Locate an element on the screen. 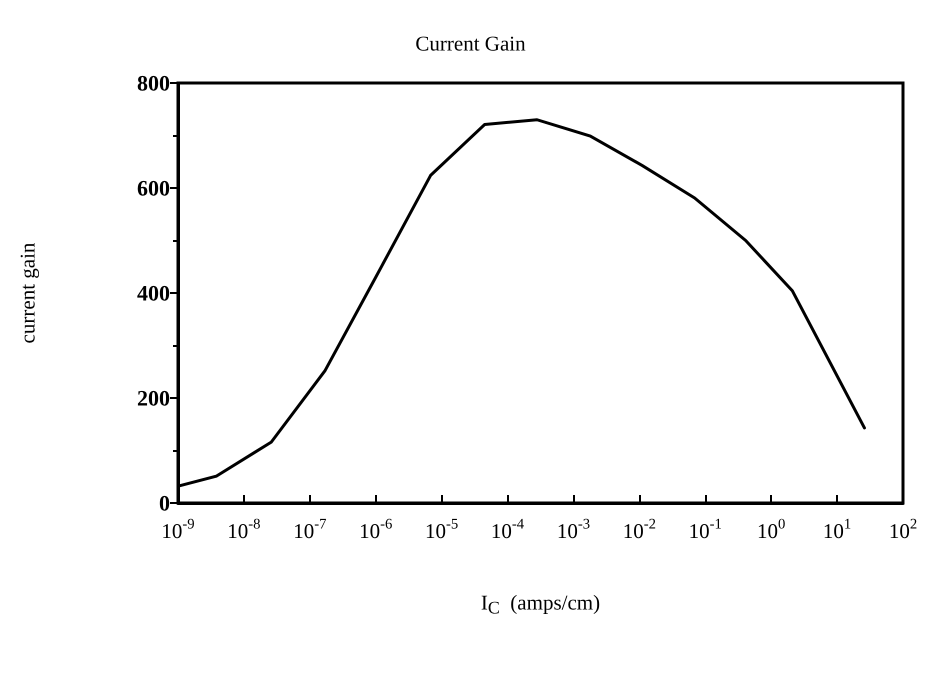 The image size is (941, 676). y-axis-title: current gain is located at coordinates (28, 293).